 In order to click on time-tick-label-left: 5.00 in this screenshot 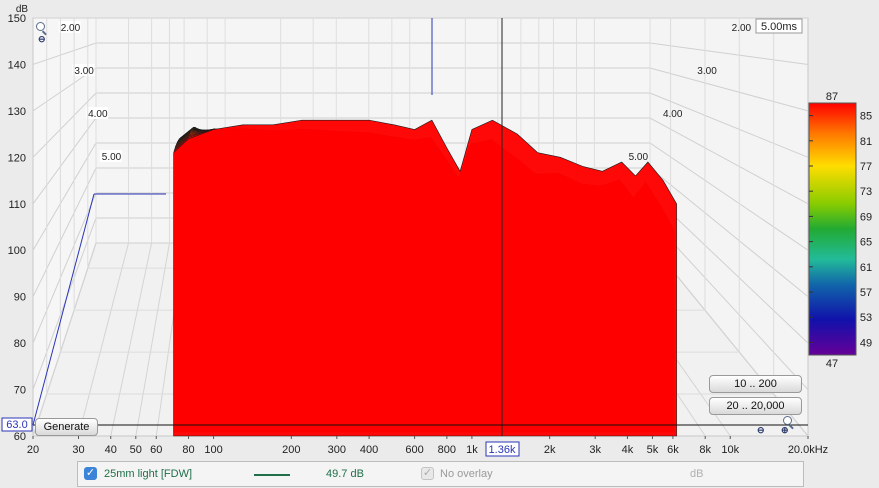, I will do `click(112, 157)`.